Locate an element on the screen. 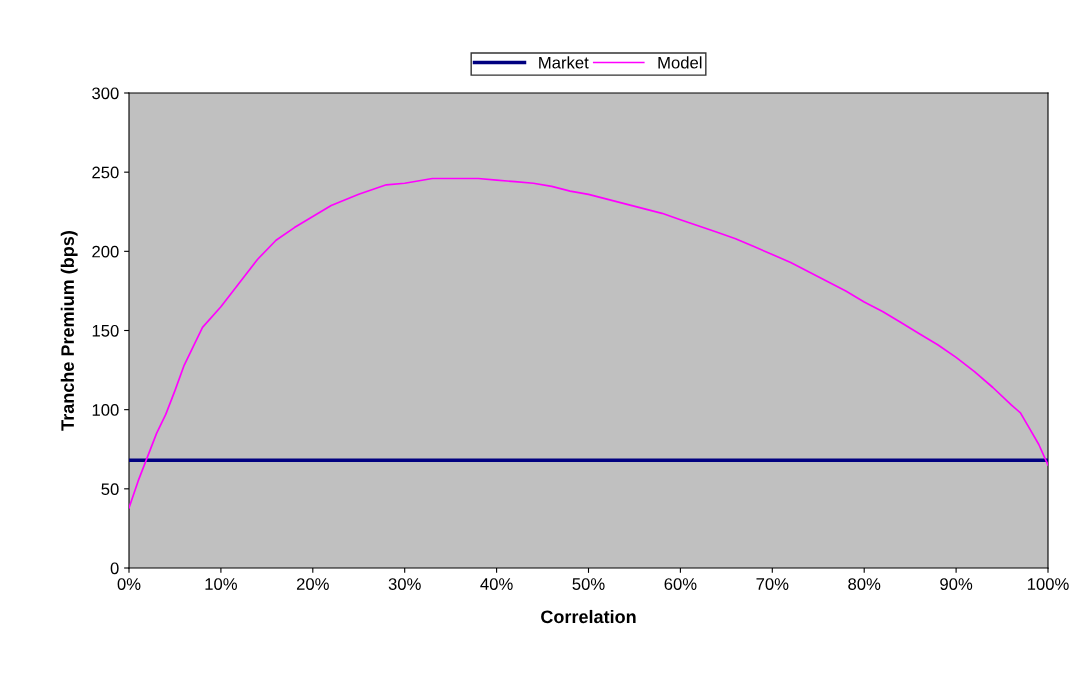  y-tick-label: 300 is located at coordinates (105, 93).